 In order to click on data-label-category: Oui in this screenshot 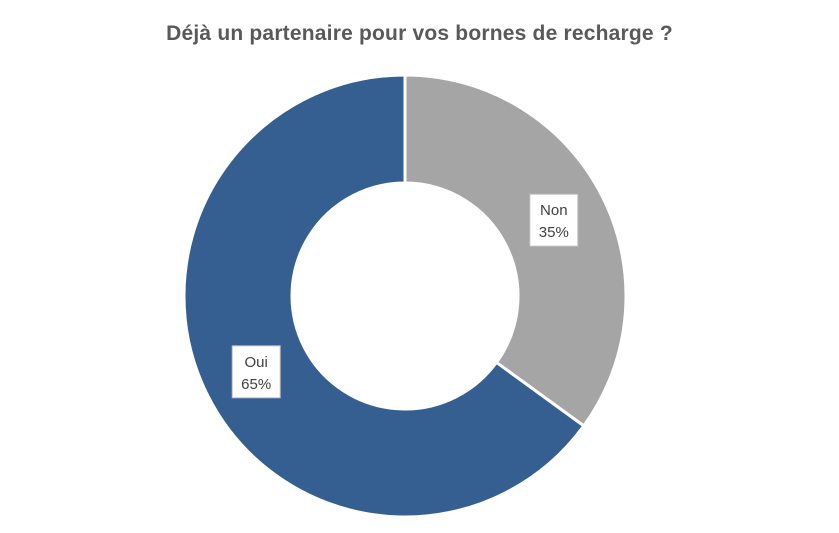, I will do `click(256, 362)`.